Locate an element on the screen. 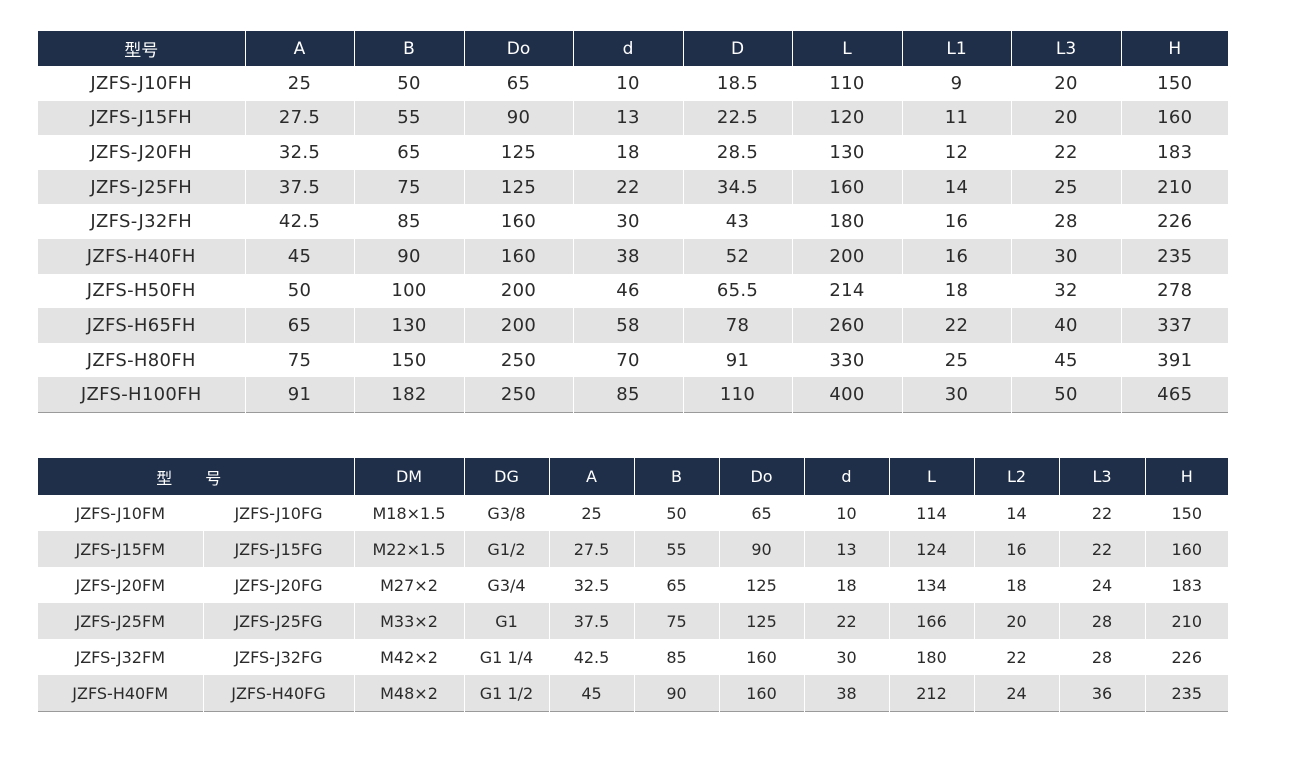 This screenshot has height=774, width=1300. table-row: JZFS-H40FH 45 90 160 38 52 200 16 30 235 is located at coordinates (633, 256).